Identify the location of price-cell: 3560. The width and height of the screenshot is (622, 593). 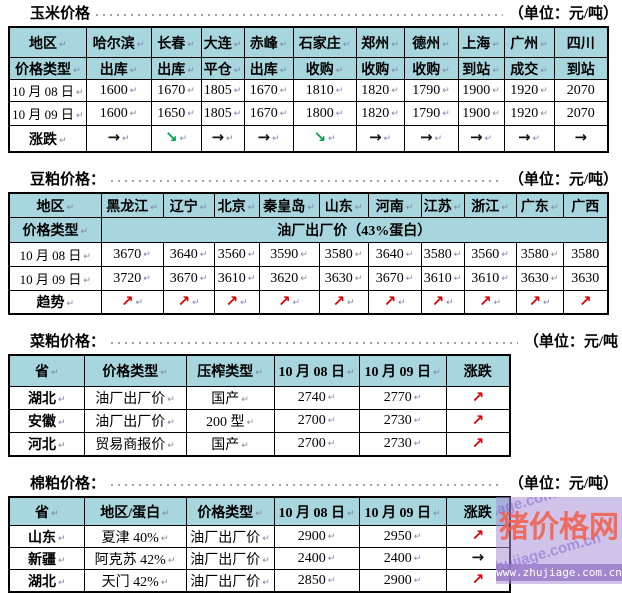
(236, 254).